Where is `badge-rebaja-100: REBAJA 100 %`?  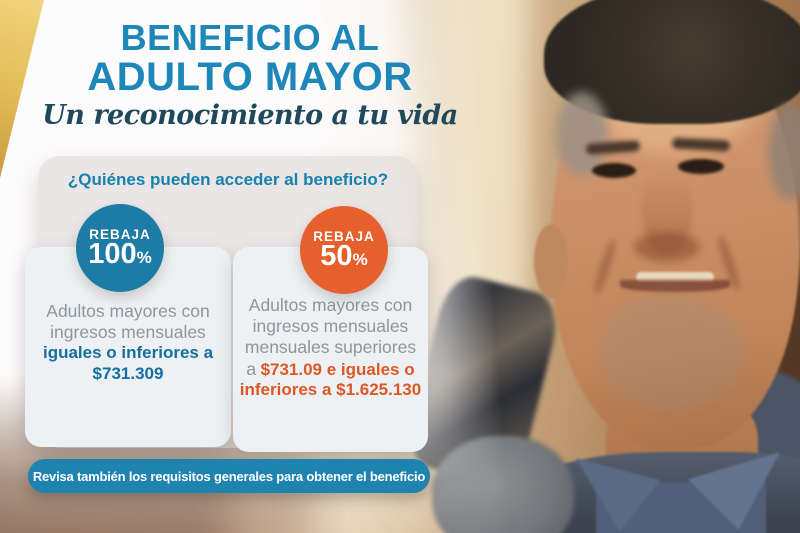
badge-rebaja-100: REBAJA 100 % is located at coordinates (120, 248).